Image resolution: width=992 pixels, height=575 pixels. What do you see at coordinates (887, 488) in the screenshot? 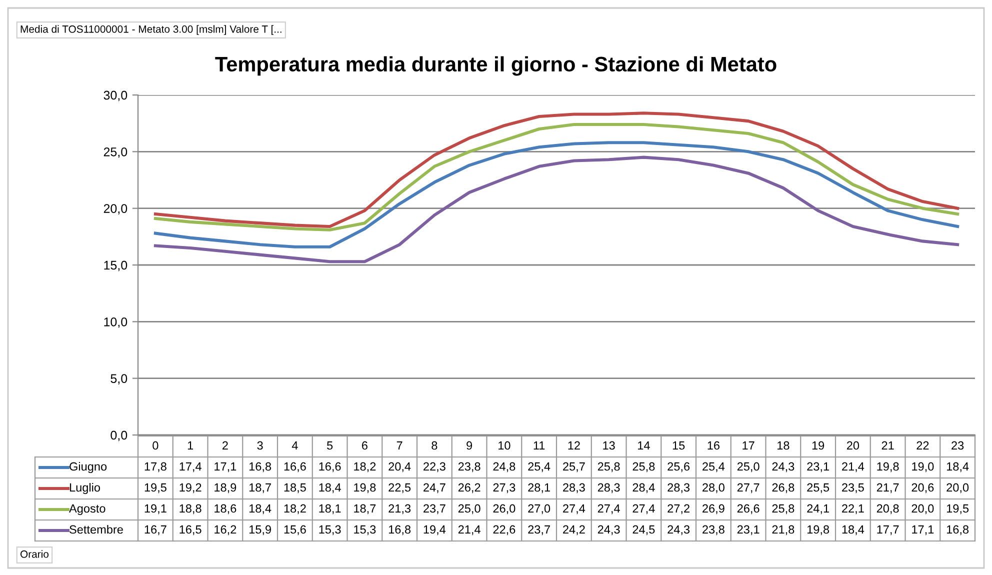
I see `data-label: 21,7` at bounding box center [887, 488].